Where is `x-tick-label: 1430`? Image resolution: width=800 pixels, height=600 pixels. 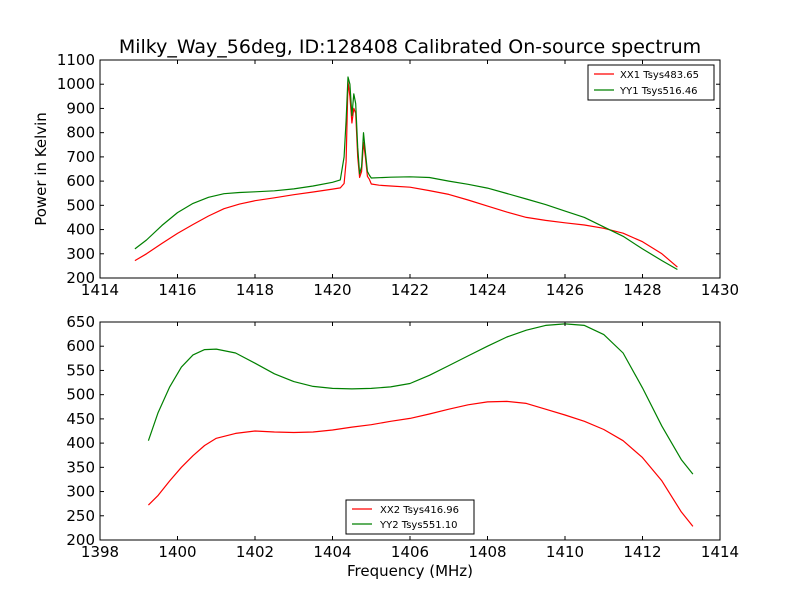
x-tick-label: 1430 is located at coordinates (720, 290).